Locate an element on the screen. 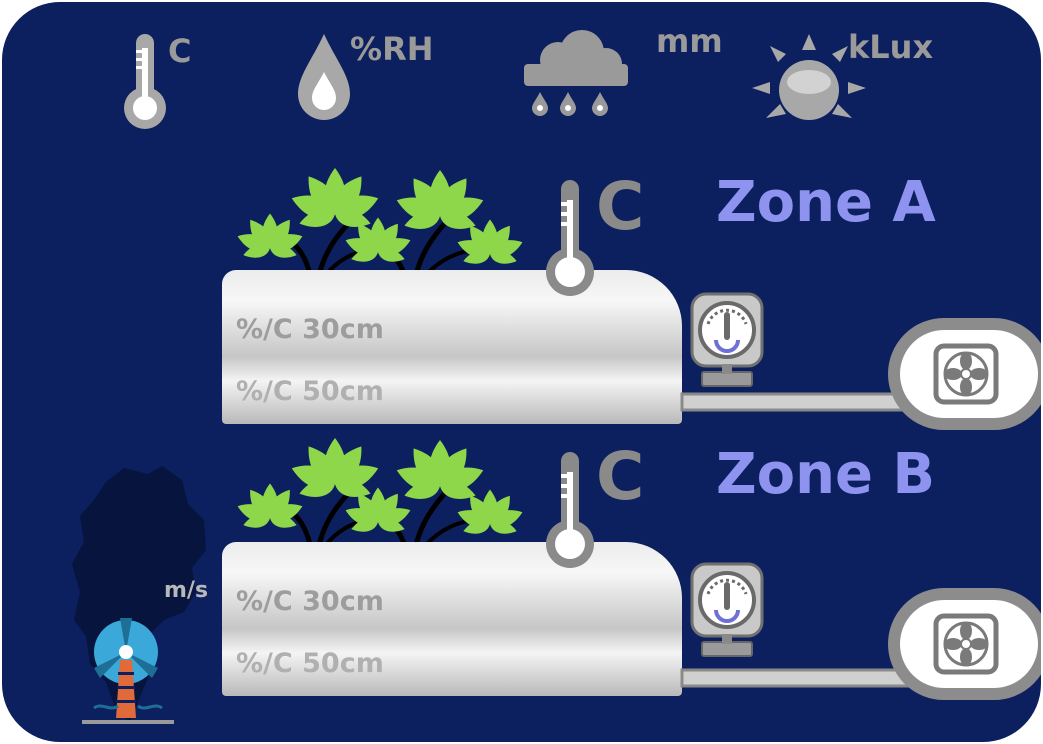 The image size is (1043, 744). zone-b-soil-bed is located at coordinates (452, 619).